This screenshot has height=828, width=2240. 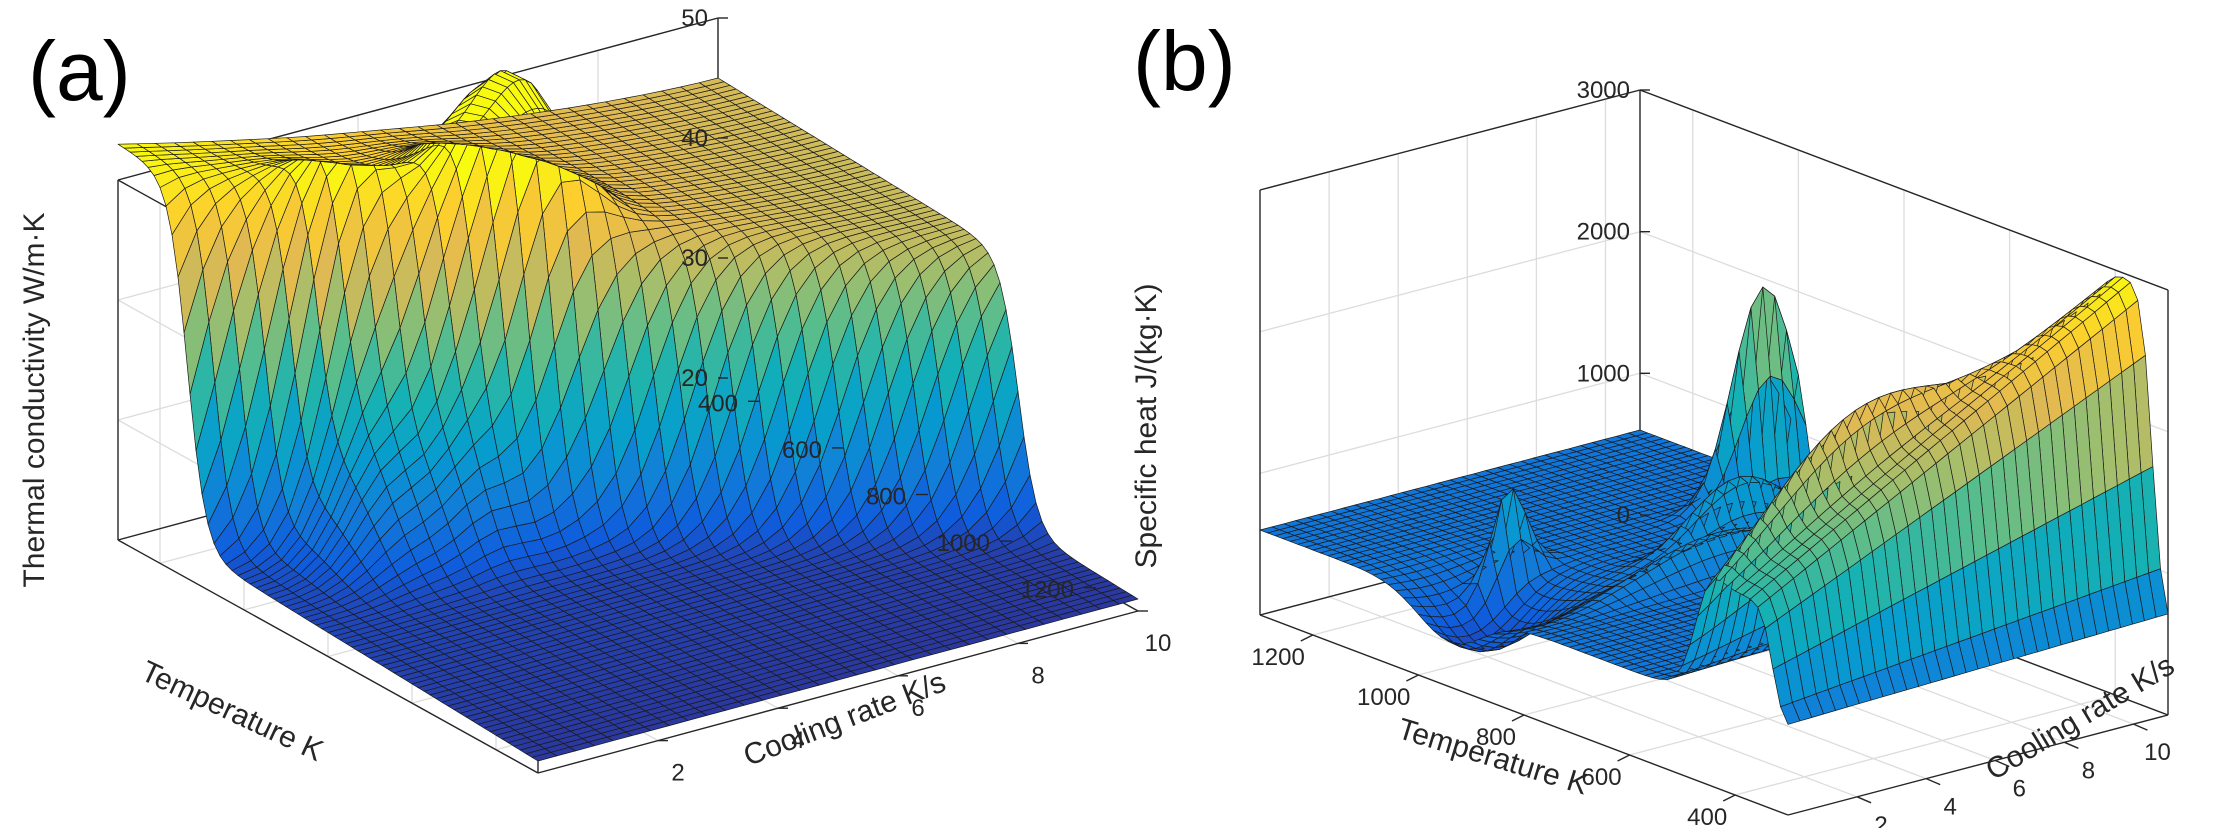 I want to click on panel-a-letter: (a), so click(x=79, y=71).